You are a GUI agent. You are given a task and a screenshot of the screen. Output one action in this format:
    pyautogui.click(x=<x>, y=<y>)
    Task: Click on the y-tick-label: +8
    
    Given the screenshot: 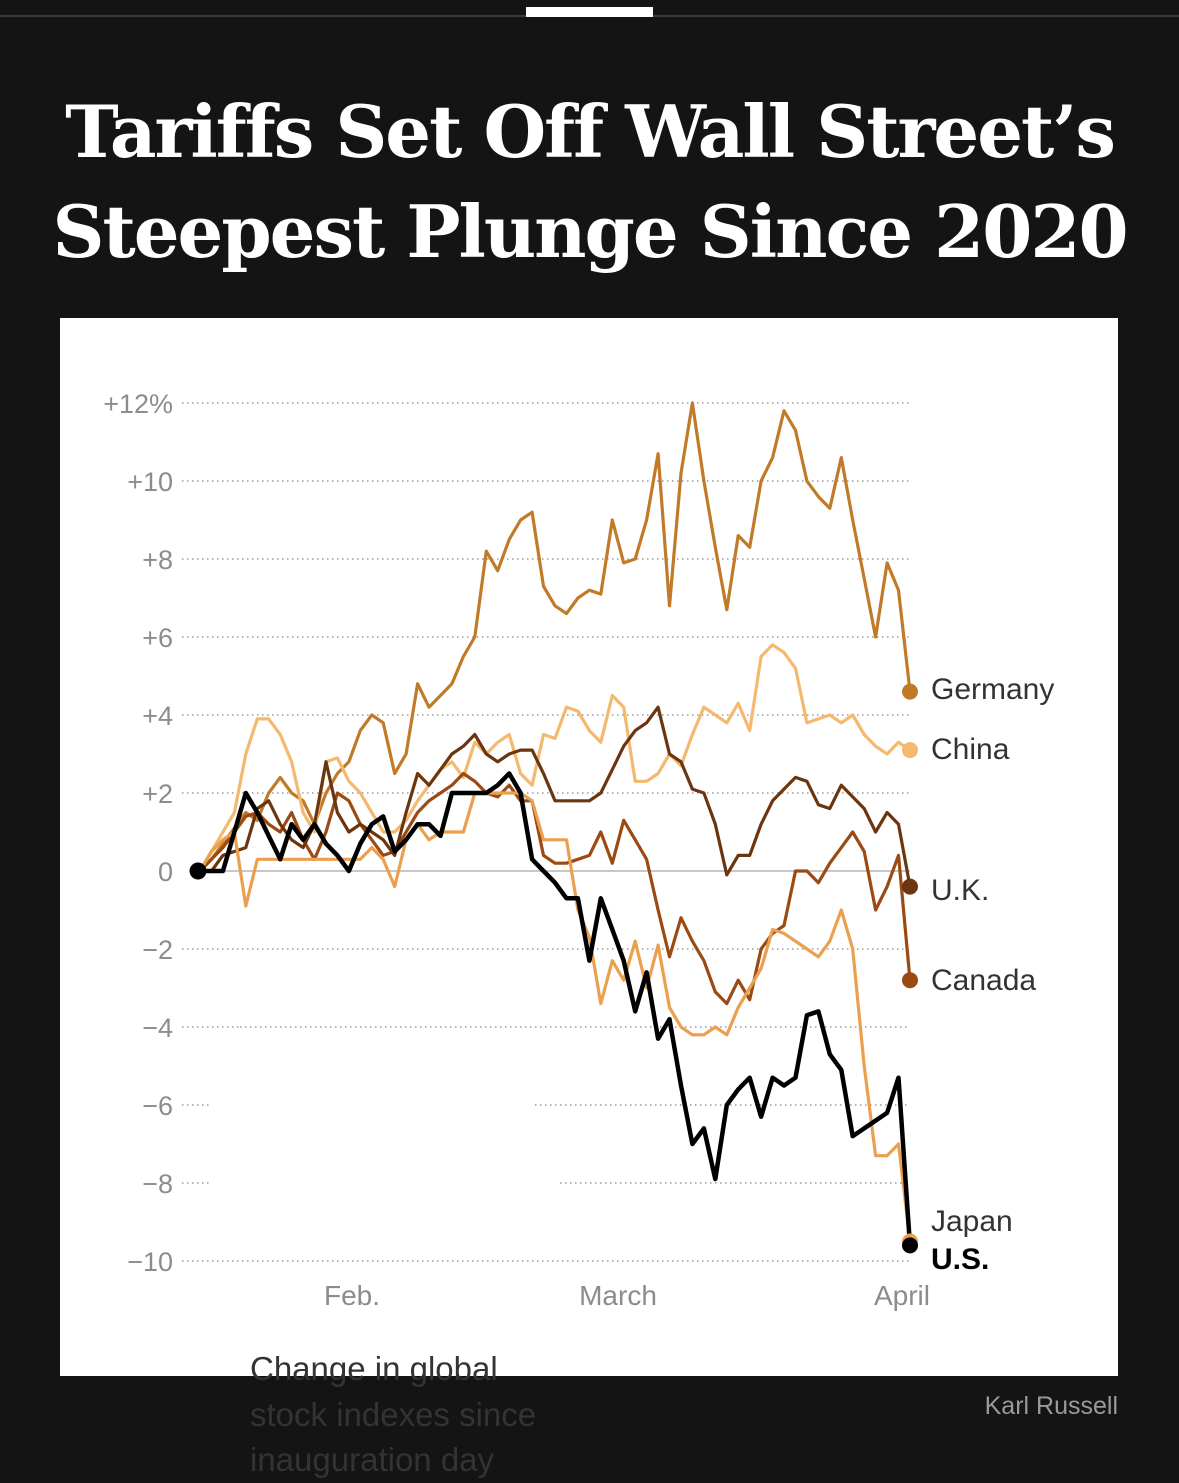 What is the action you would take?
    pyautogui.click(x=157, y=560)
    